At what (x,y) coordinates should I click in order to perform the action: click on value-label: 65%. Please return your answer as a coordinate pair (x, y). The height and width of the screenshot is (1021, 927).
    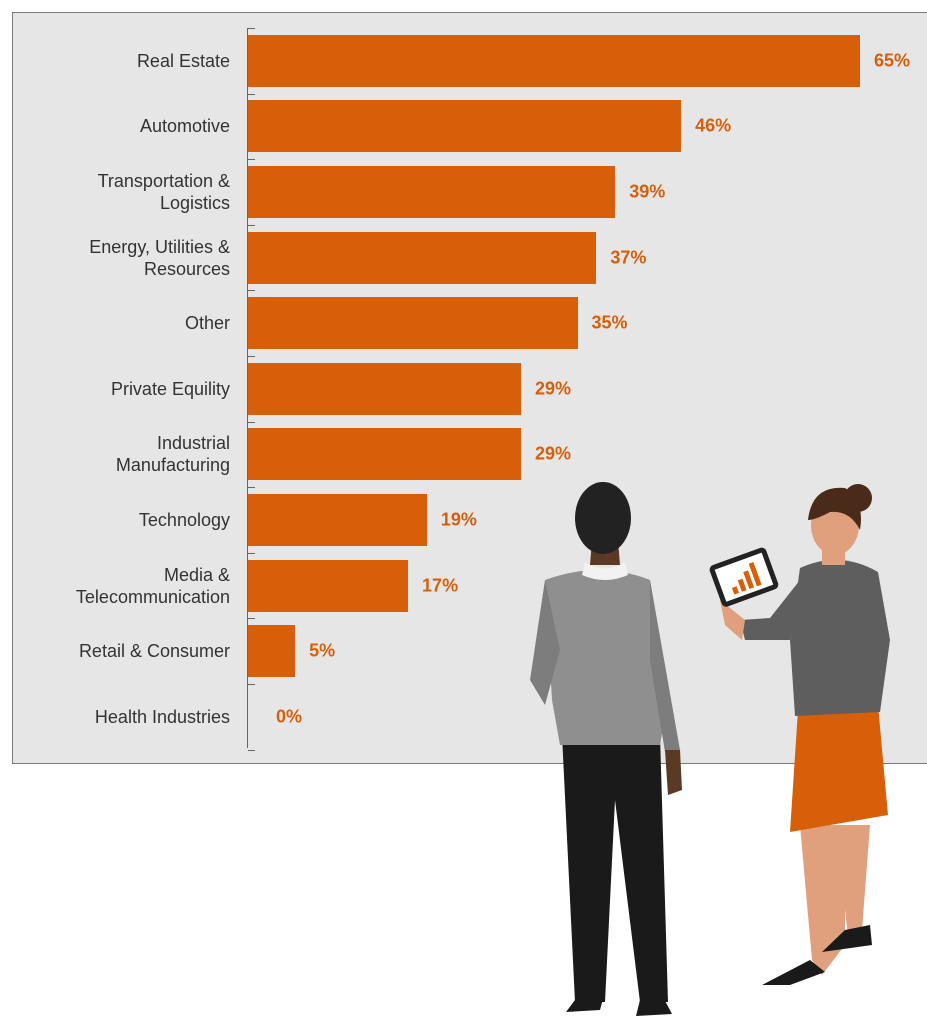
    Looking at the image, I should click on (892, 60).